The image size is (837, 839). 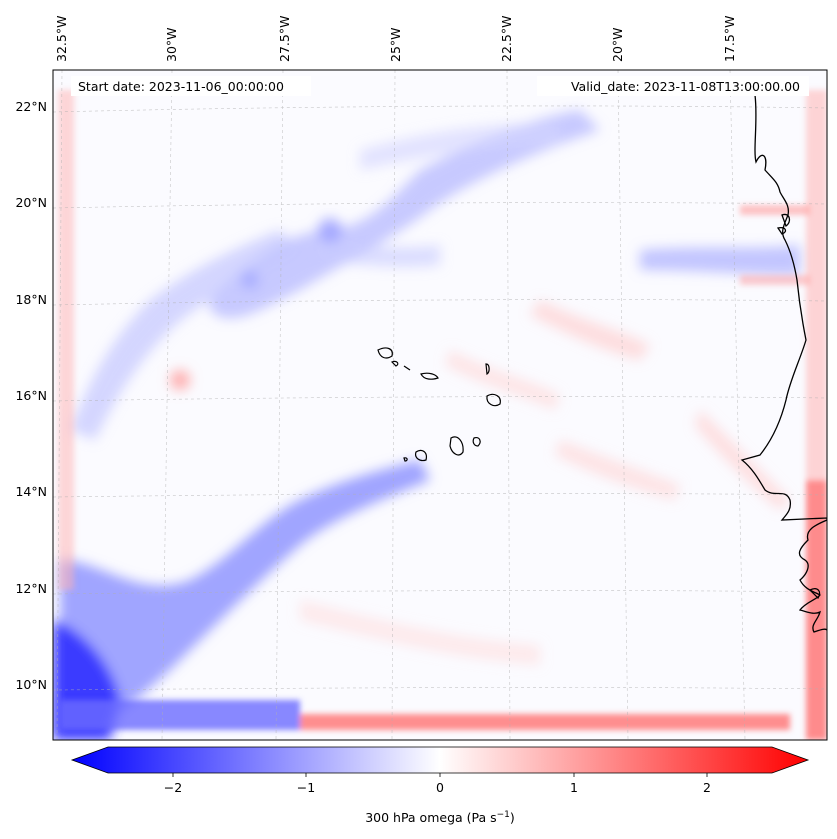 What do you see at coordinates (395, 44) in the screenshot?
I see `lon-label: 25°W` at bounding box center [395, 44].